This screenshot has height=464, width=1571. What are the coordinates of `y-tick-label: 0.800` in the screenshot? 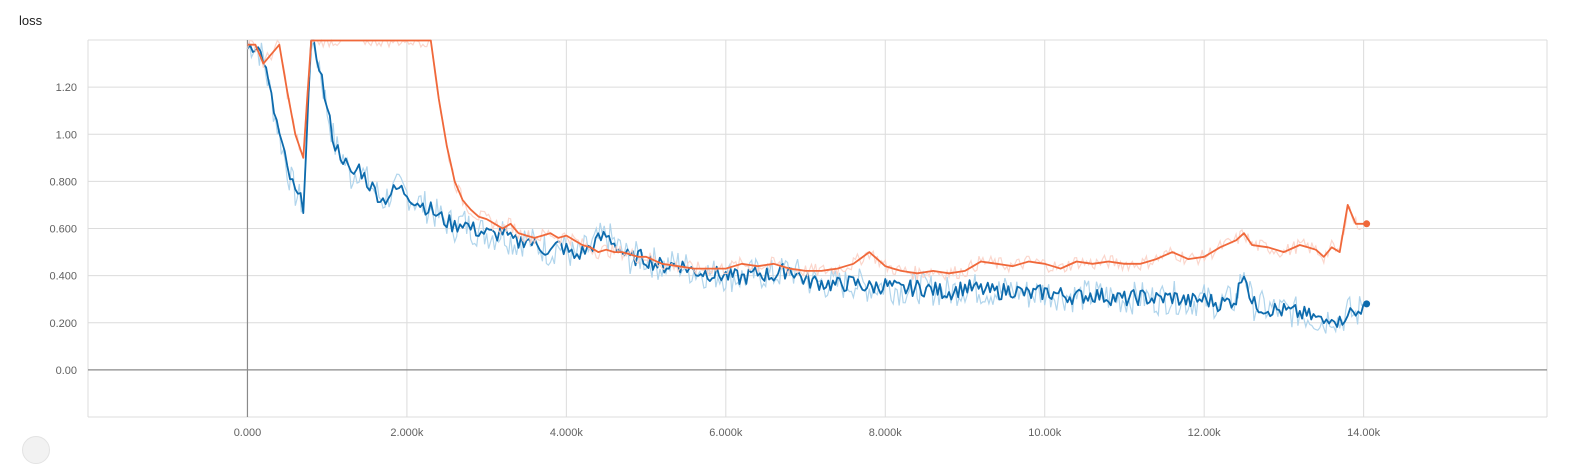 It's located at (63, 182).